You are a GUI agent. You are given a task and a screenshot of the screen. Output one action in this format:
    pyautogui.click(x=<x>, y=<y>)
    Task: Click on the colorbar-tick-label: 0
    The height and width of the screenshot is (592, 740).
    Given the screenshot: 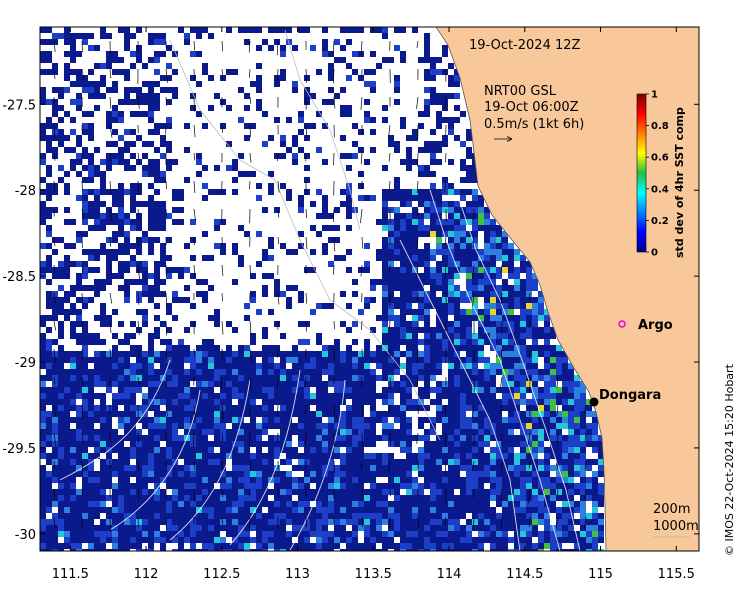 What is the action you would take?
    pyautogui.click(x=654, y=253)
    